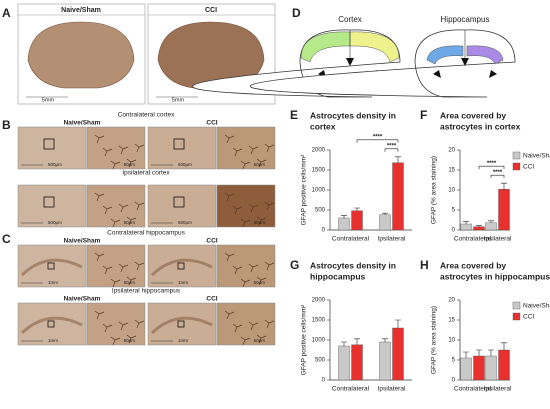 This screenshot has height=409, width=550. What do you see at coordinates (391, 150) in the screenshot?
I see `significance-bracket` at bounding box center [391, 150].